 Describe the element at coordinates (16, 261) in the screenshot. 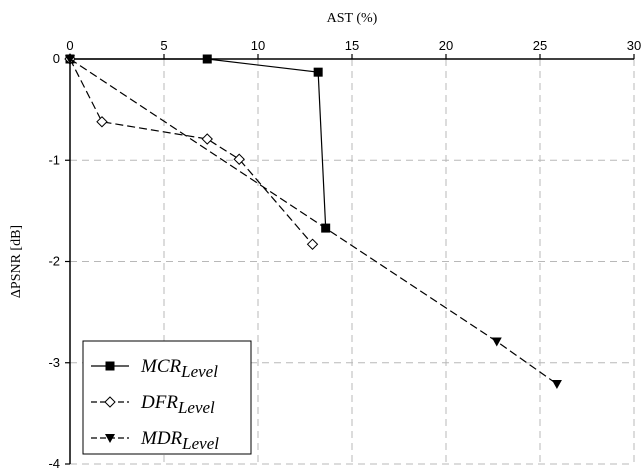

I see `y-axis-title: ΔPSNR [dB]` at that location.